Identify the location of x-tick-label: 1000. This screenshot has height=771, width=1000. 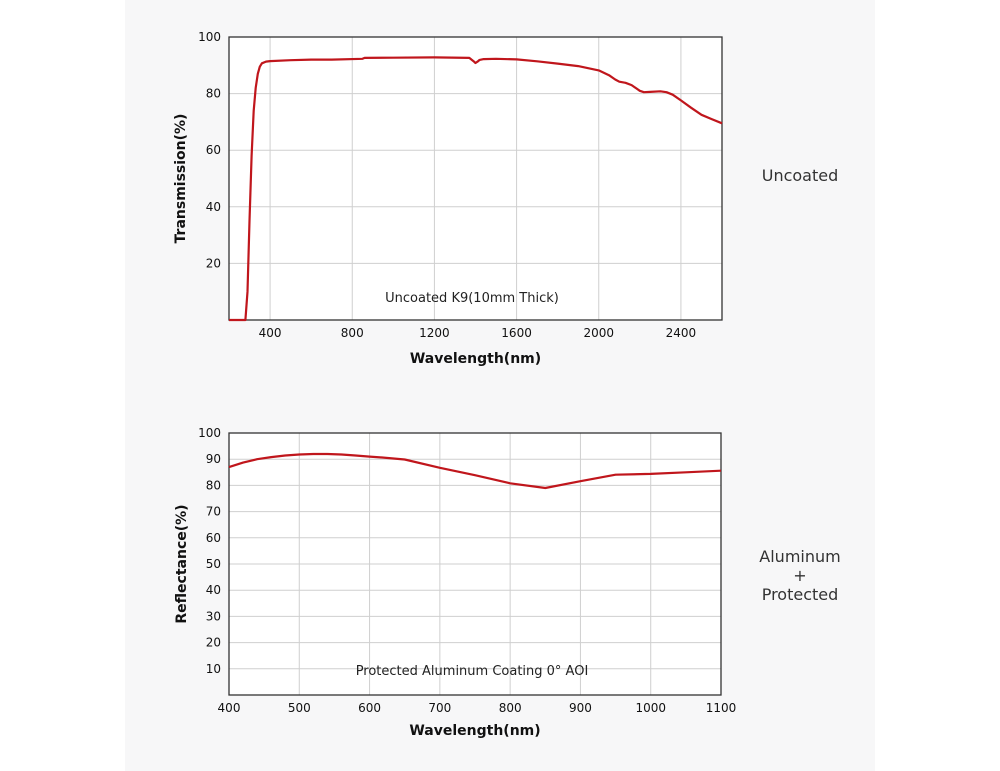
(650, 708).